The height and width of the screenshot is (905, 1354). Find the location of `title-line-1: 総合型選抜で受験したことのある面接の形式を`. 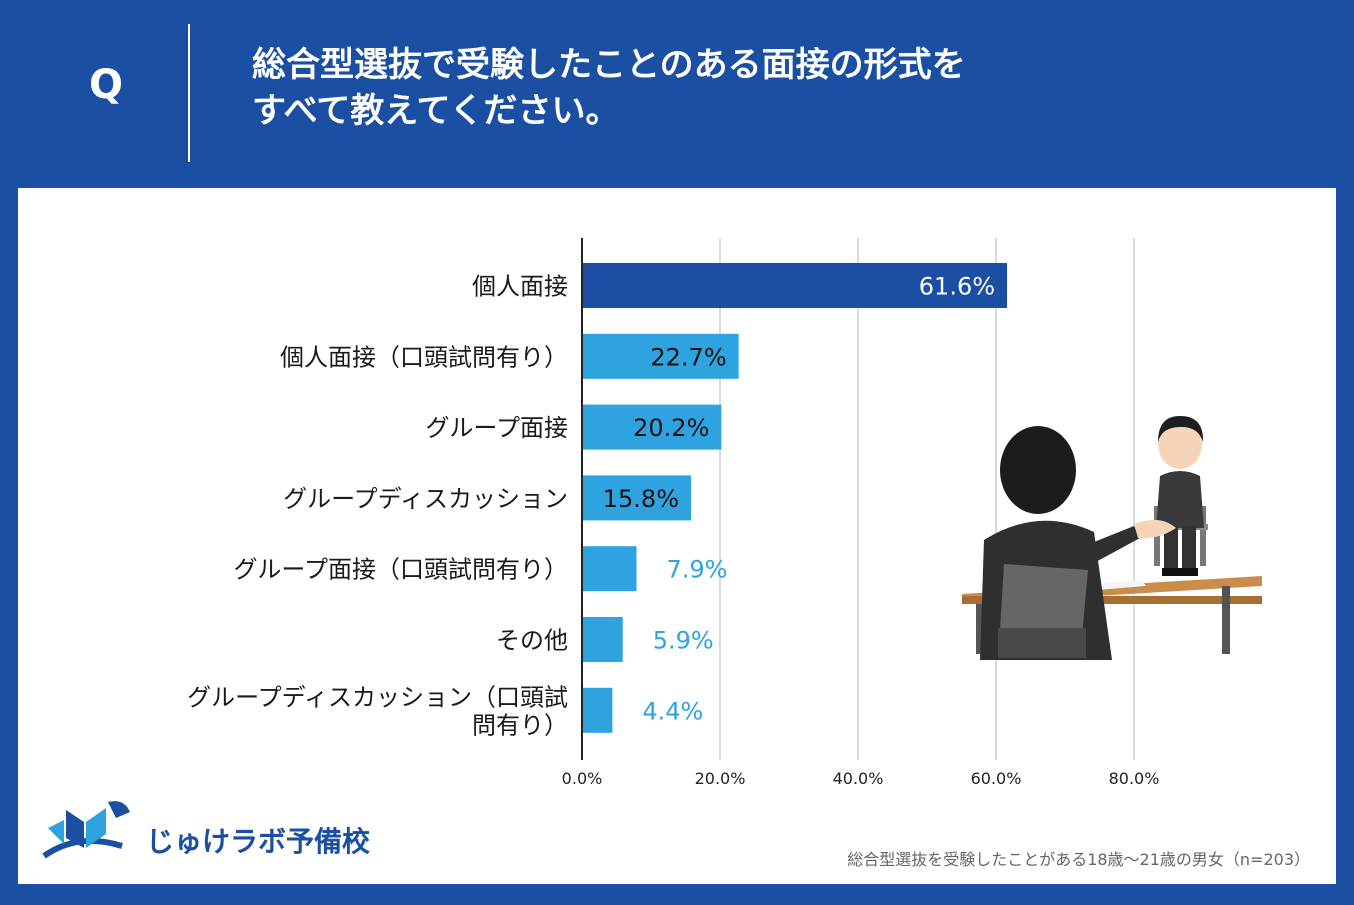

title-line-1: 総合型選抜で受験したことのある面接の形式を is located at coordinates (609, 65).